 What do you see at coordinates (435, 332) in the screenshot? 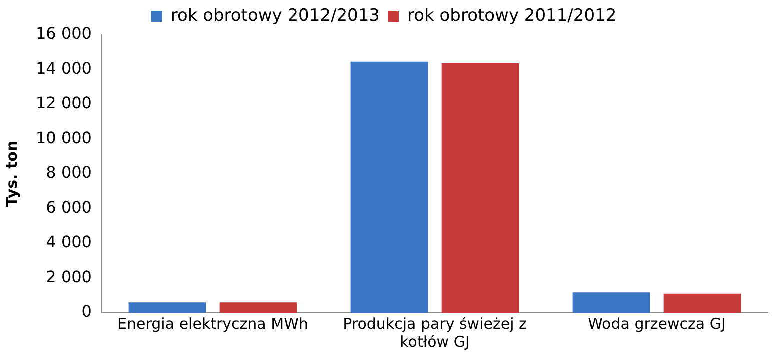
I see `x-tick-label: Produkcja pary świeżej z kotłów GJ` at bounding box center [435, 332].